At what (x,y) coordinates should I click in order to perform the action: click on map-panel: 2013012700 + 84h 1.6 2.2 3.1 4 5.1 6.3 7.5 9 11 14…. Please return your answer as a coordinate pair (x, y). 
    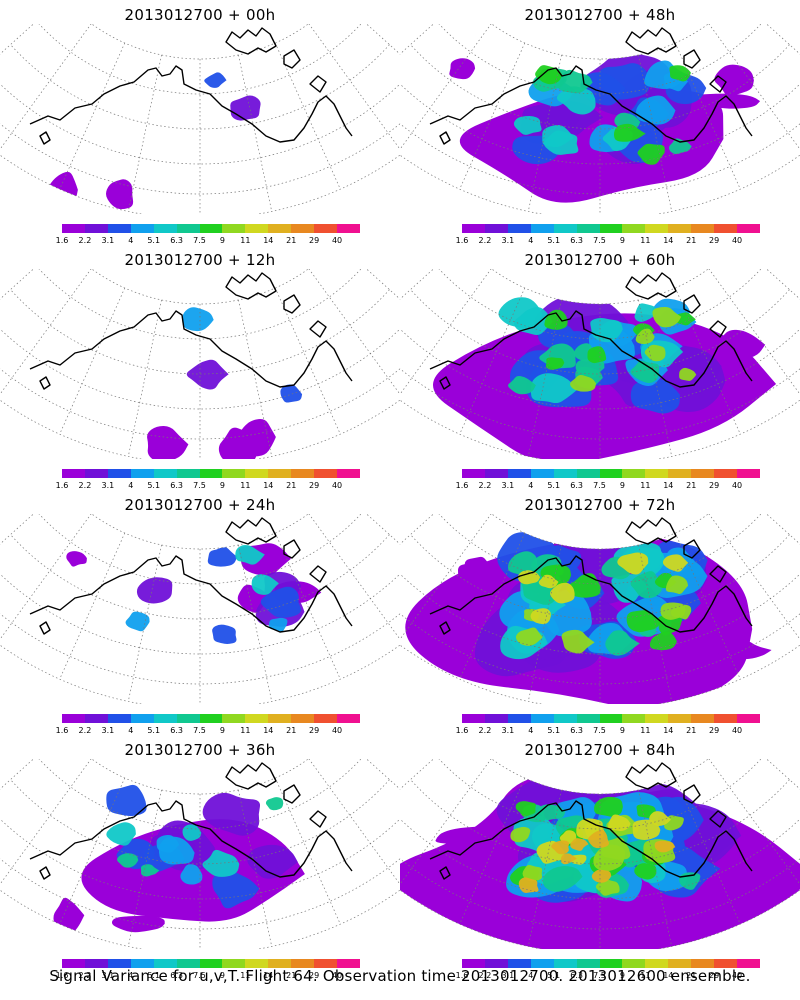
    Looking at the image, I should click on (600, 857).